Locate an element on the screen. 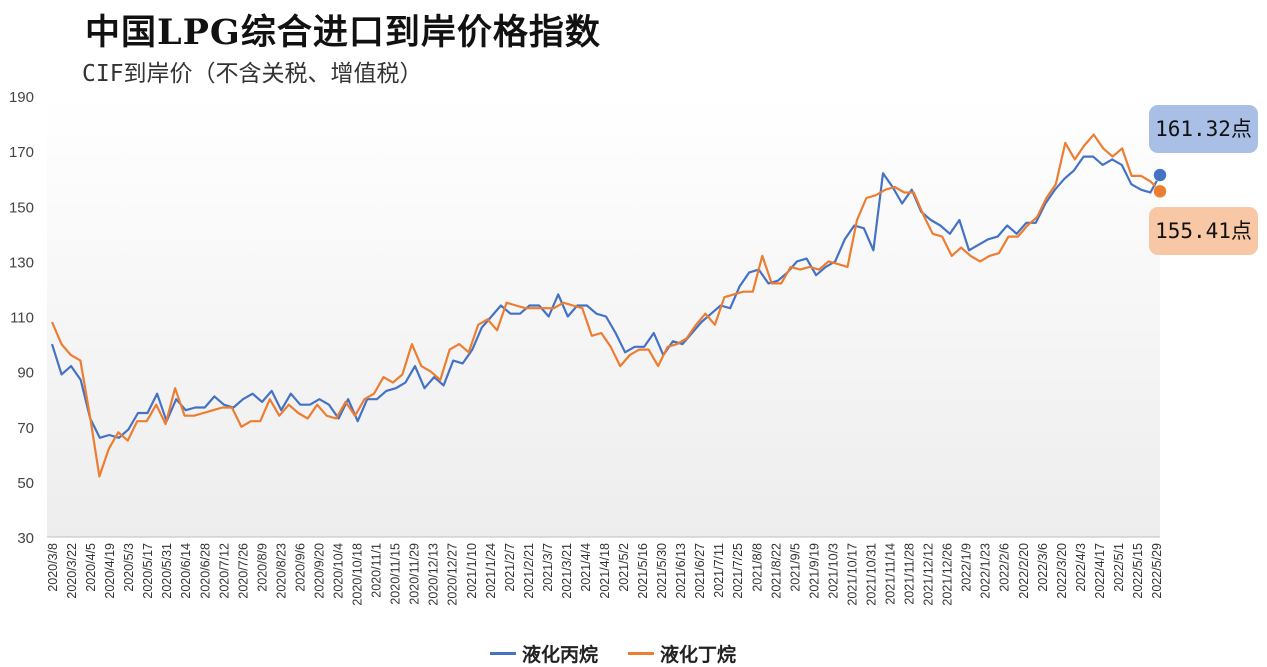  x-tick-label: 2021/11/28 is located at coordinates (910, 574).